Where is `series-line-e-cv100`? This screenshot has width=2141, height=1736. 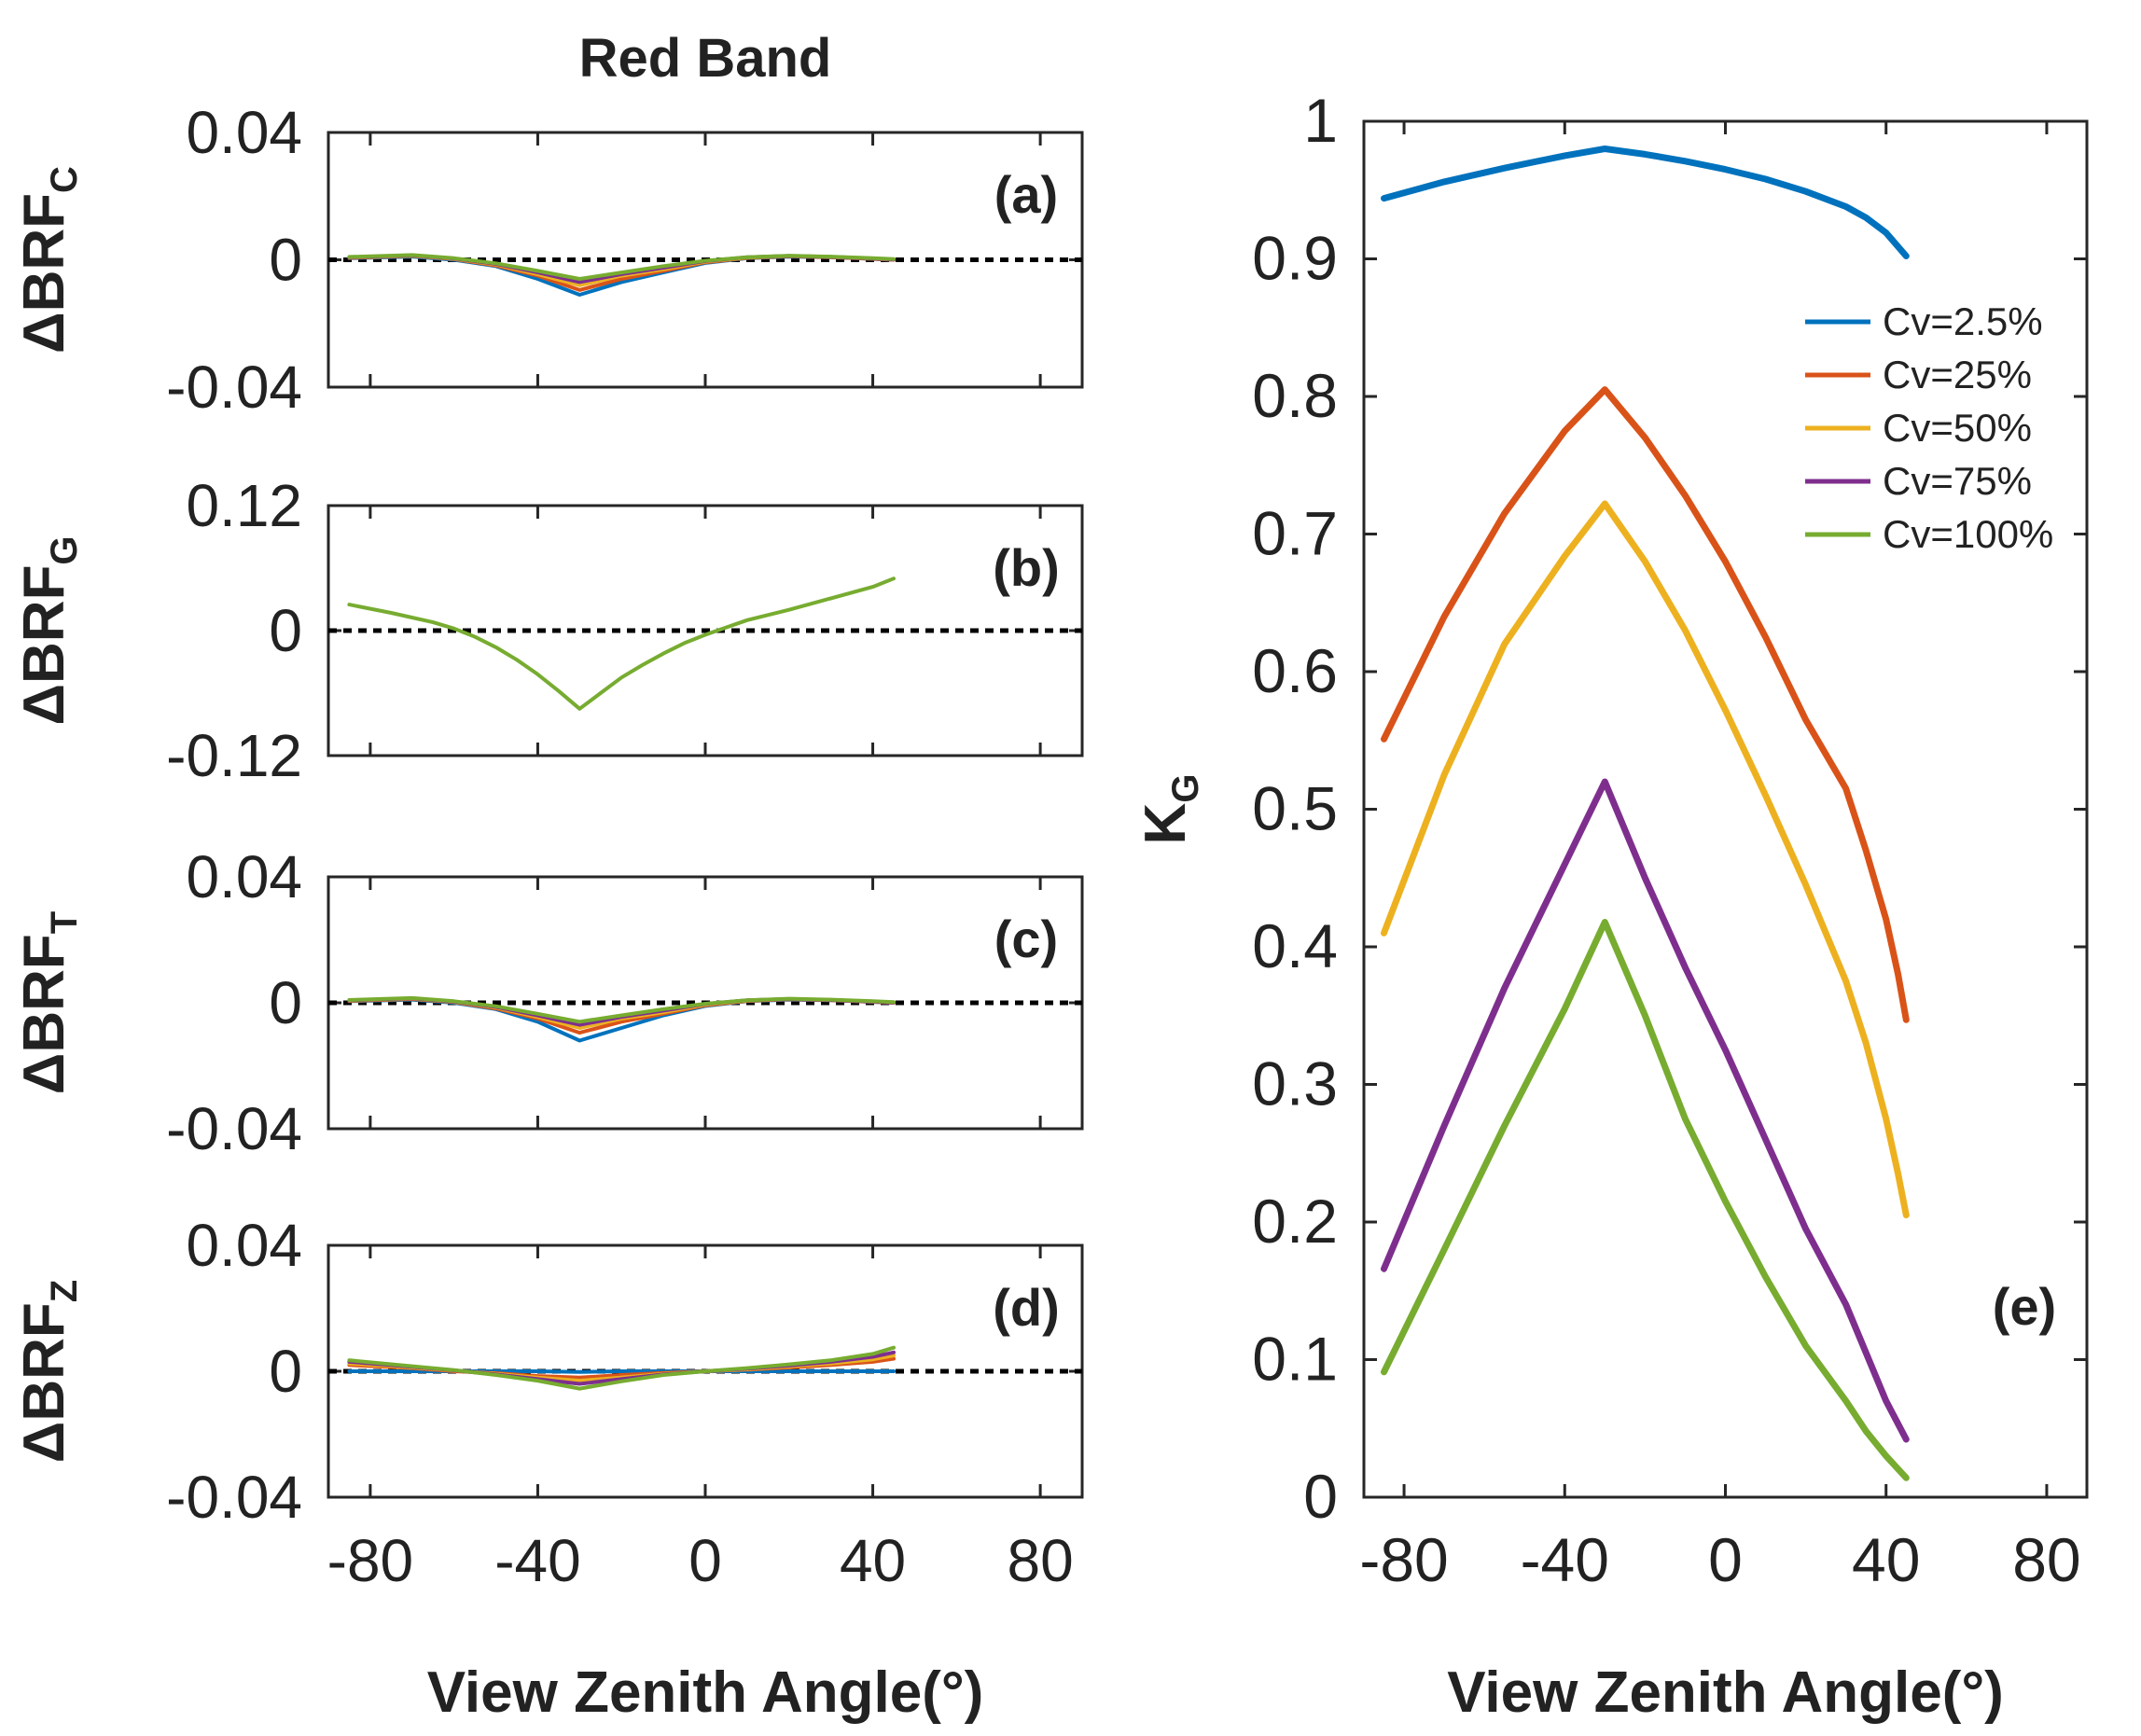 series-line-e-cv100 is located at coordinates (1646, 1200).